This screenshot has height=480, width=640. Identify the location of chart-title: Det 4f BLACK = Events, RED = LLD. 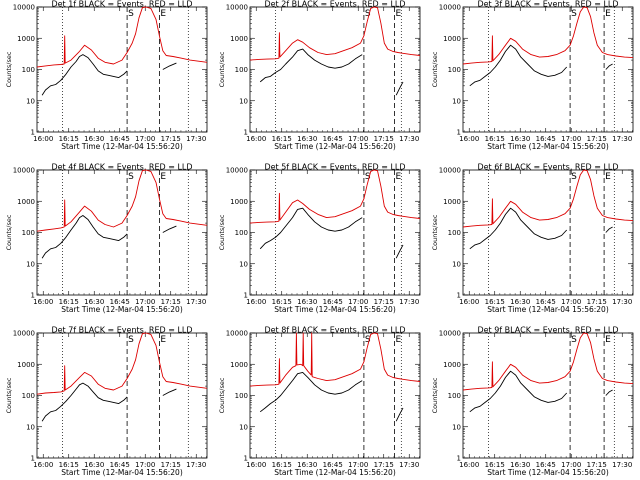
(121, 167).